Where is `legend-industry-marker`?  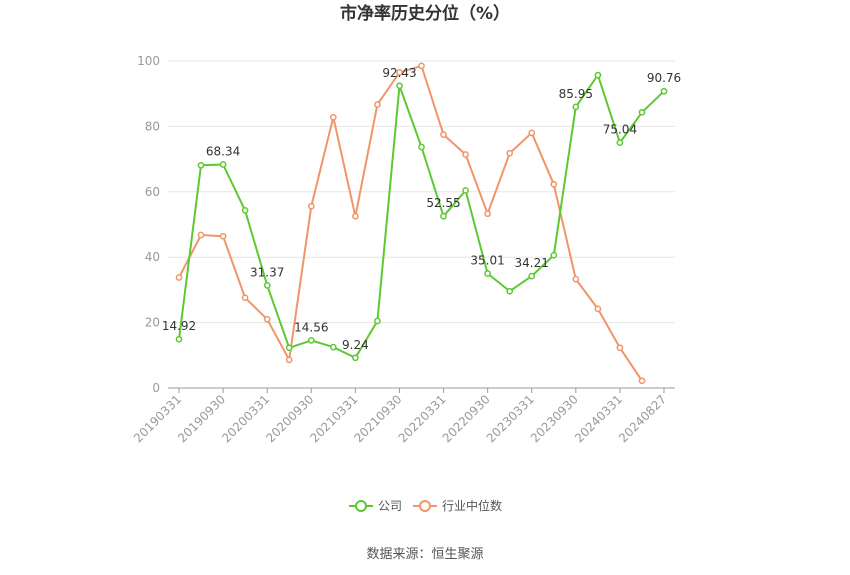
legend-industry-marker is located at coordinates (425, 506).